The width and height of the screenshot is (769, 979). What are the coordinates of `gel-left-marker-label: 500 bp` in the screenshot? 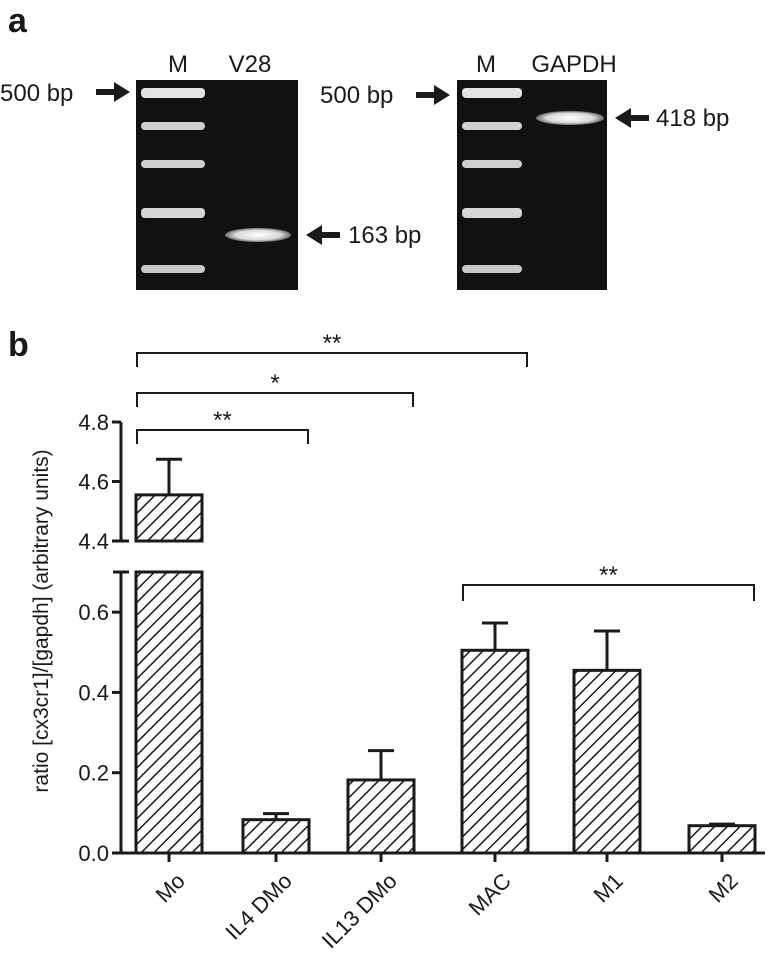 It's located at (36, 93).